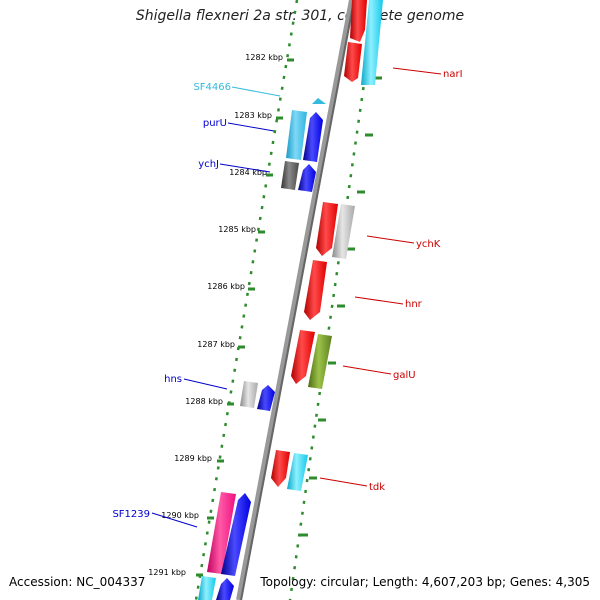  I want to click on tick-label: 1282 kbp, so click(264, 57).